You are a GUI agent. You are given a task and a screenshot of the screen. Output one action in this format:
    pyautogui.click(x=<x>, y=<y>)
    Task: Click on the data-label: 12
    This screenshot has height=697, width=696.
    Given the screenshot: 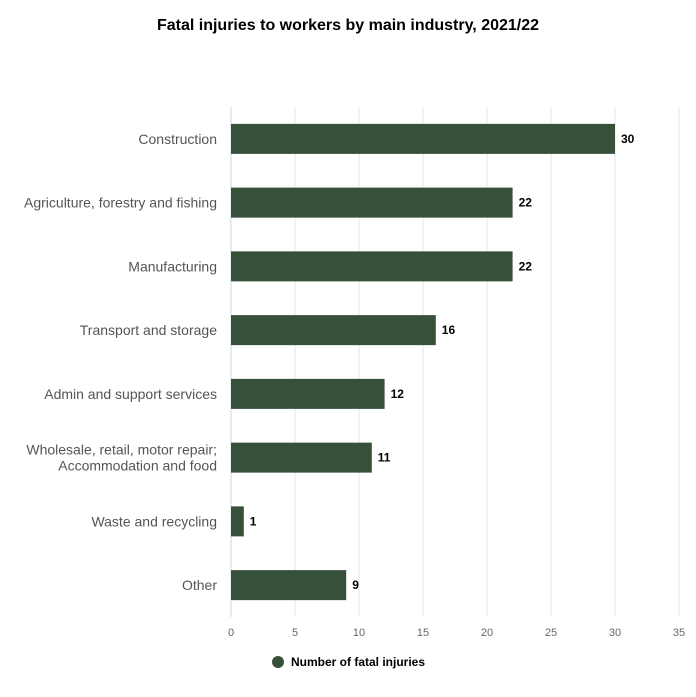 What is the action you would take?
    pyautogui.click(x=398, y=394)
    